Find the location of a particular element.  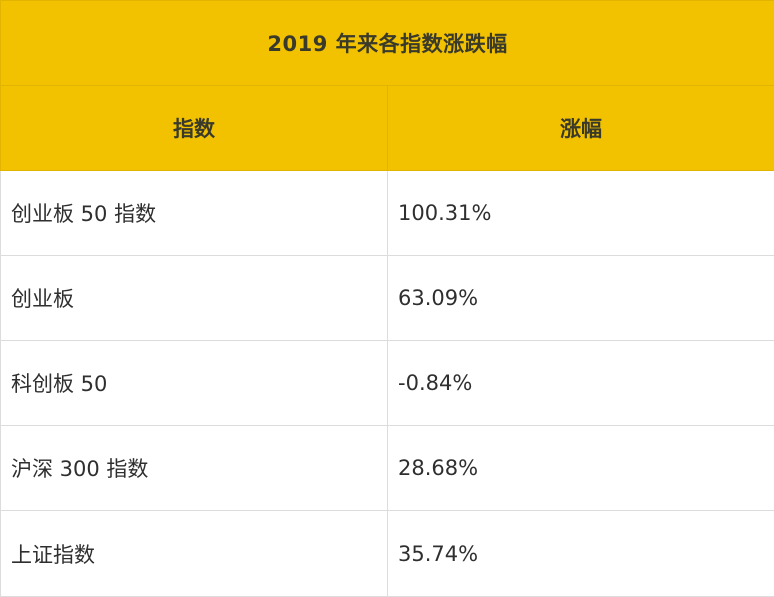

table-row: 上证指数 35.74% is located at coordinates (387, 554).